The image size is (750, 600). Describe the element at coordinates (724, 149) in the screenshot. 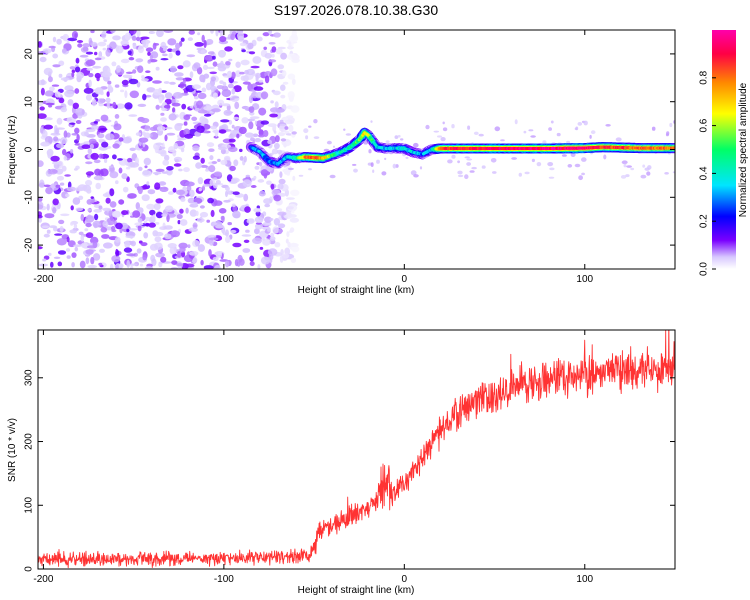

I see `colorbar-gradient` at that location.